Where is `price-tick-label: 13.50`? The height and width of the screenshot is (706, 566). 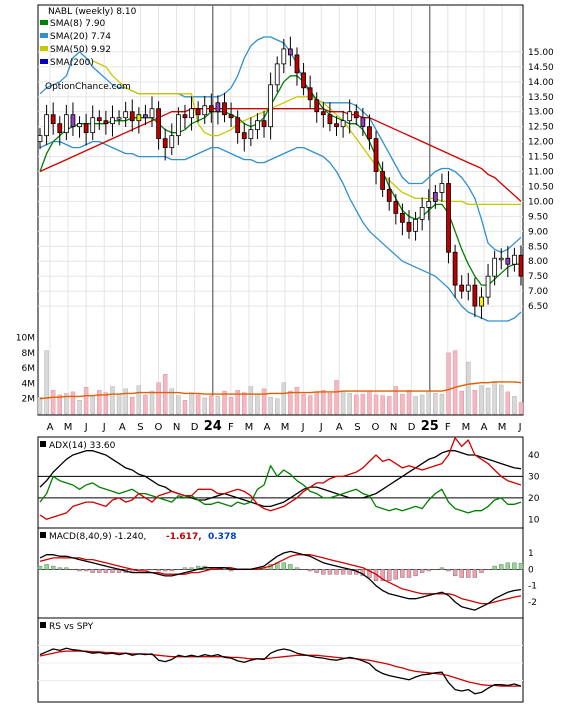
price-tick-label: 13.50 is located at coordinates (541, 98).